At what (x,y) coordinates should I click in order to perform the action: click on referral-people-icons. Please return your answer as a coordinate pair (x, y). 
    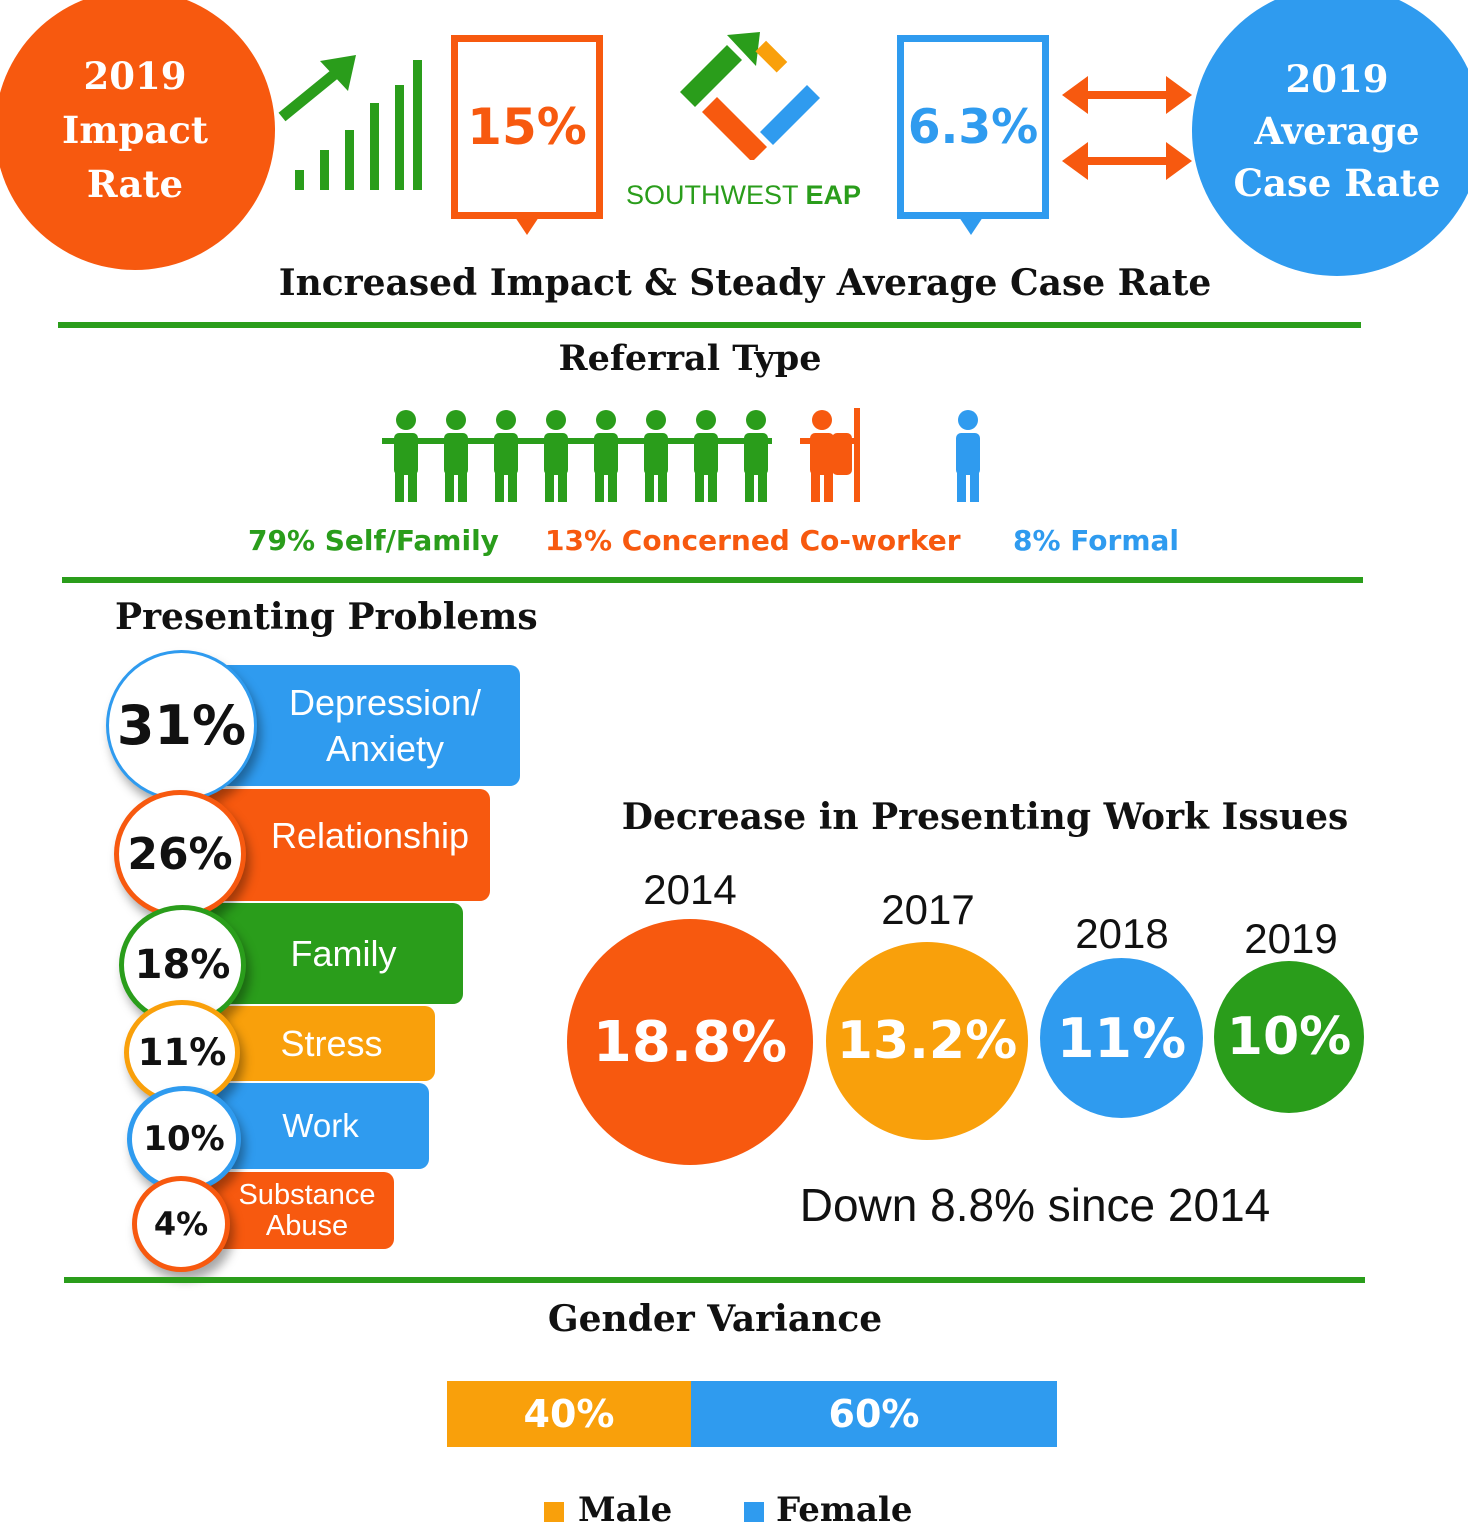
    Looking at the image, I should click on (681, 455).